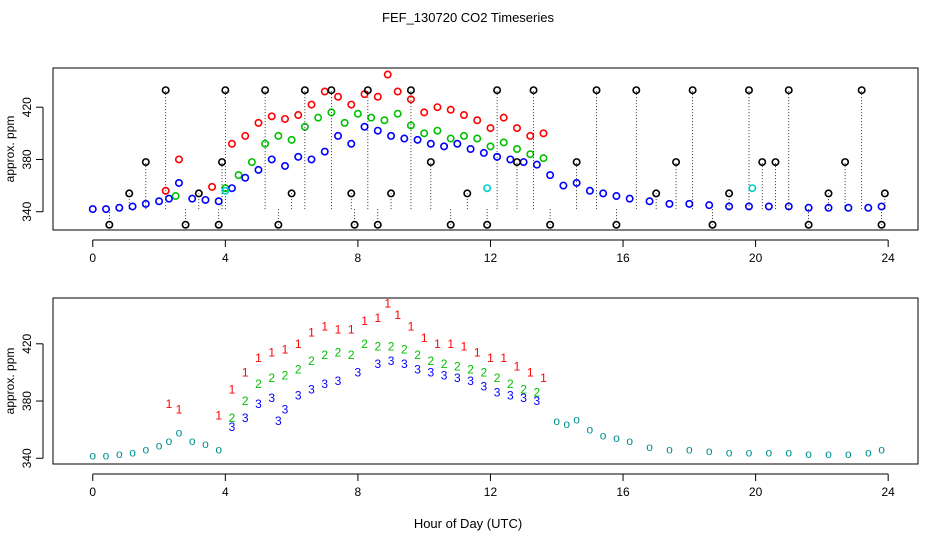  What do you see at coordinates (623, 492) in the screenshot?
I see `x-tick-label: 16` at bounding box center [623, 492].